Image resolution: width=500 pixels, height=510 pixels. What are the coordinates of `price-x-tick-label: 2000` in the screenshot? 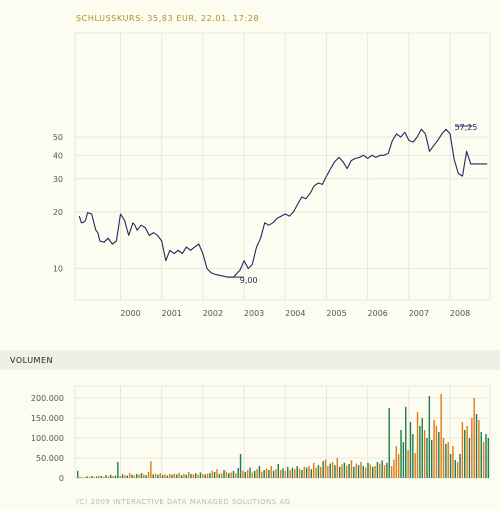 It's located at (130, 313).